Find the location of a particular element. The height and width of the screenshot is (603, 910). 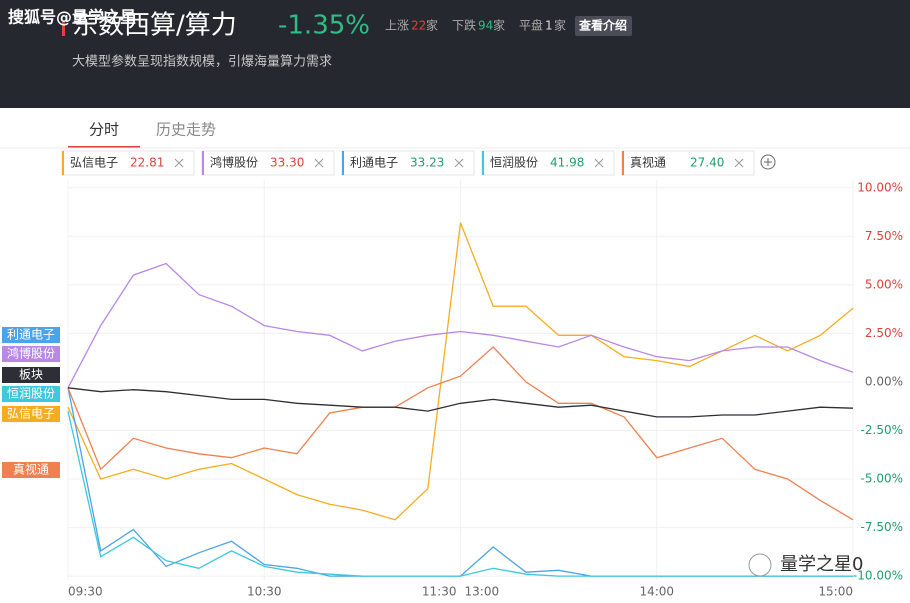

y-tick-label: -2.50% is located at coordinates (882, 430).